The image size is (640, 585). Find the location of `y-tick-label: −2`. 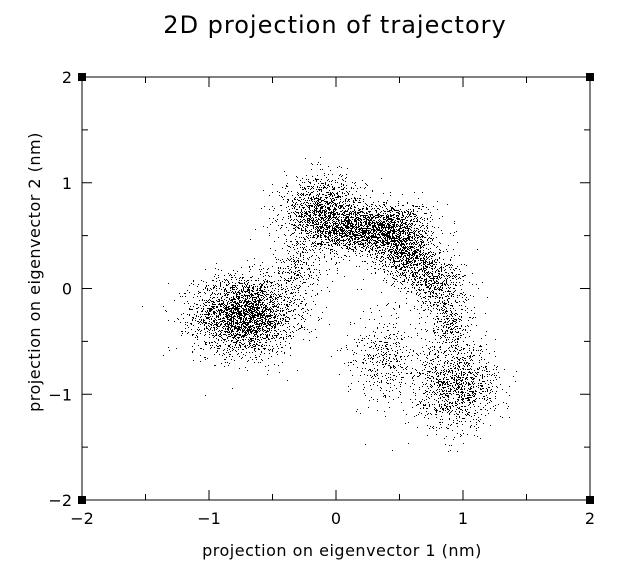

y-tick-label: −2 is located at coordinates (60, 500).